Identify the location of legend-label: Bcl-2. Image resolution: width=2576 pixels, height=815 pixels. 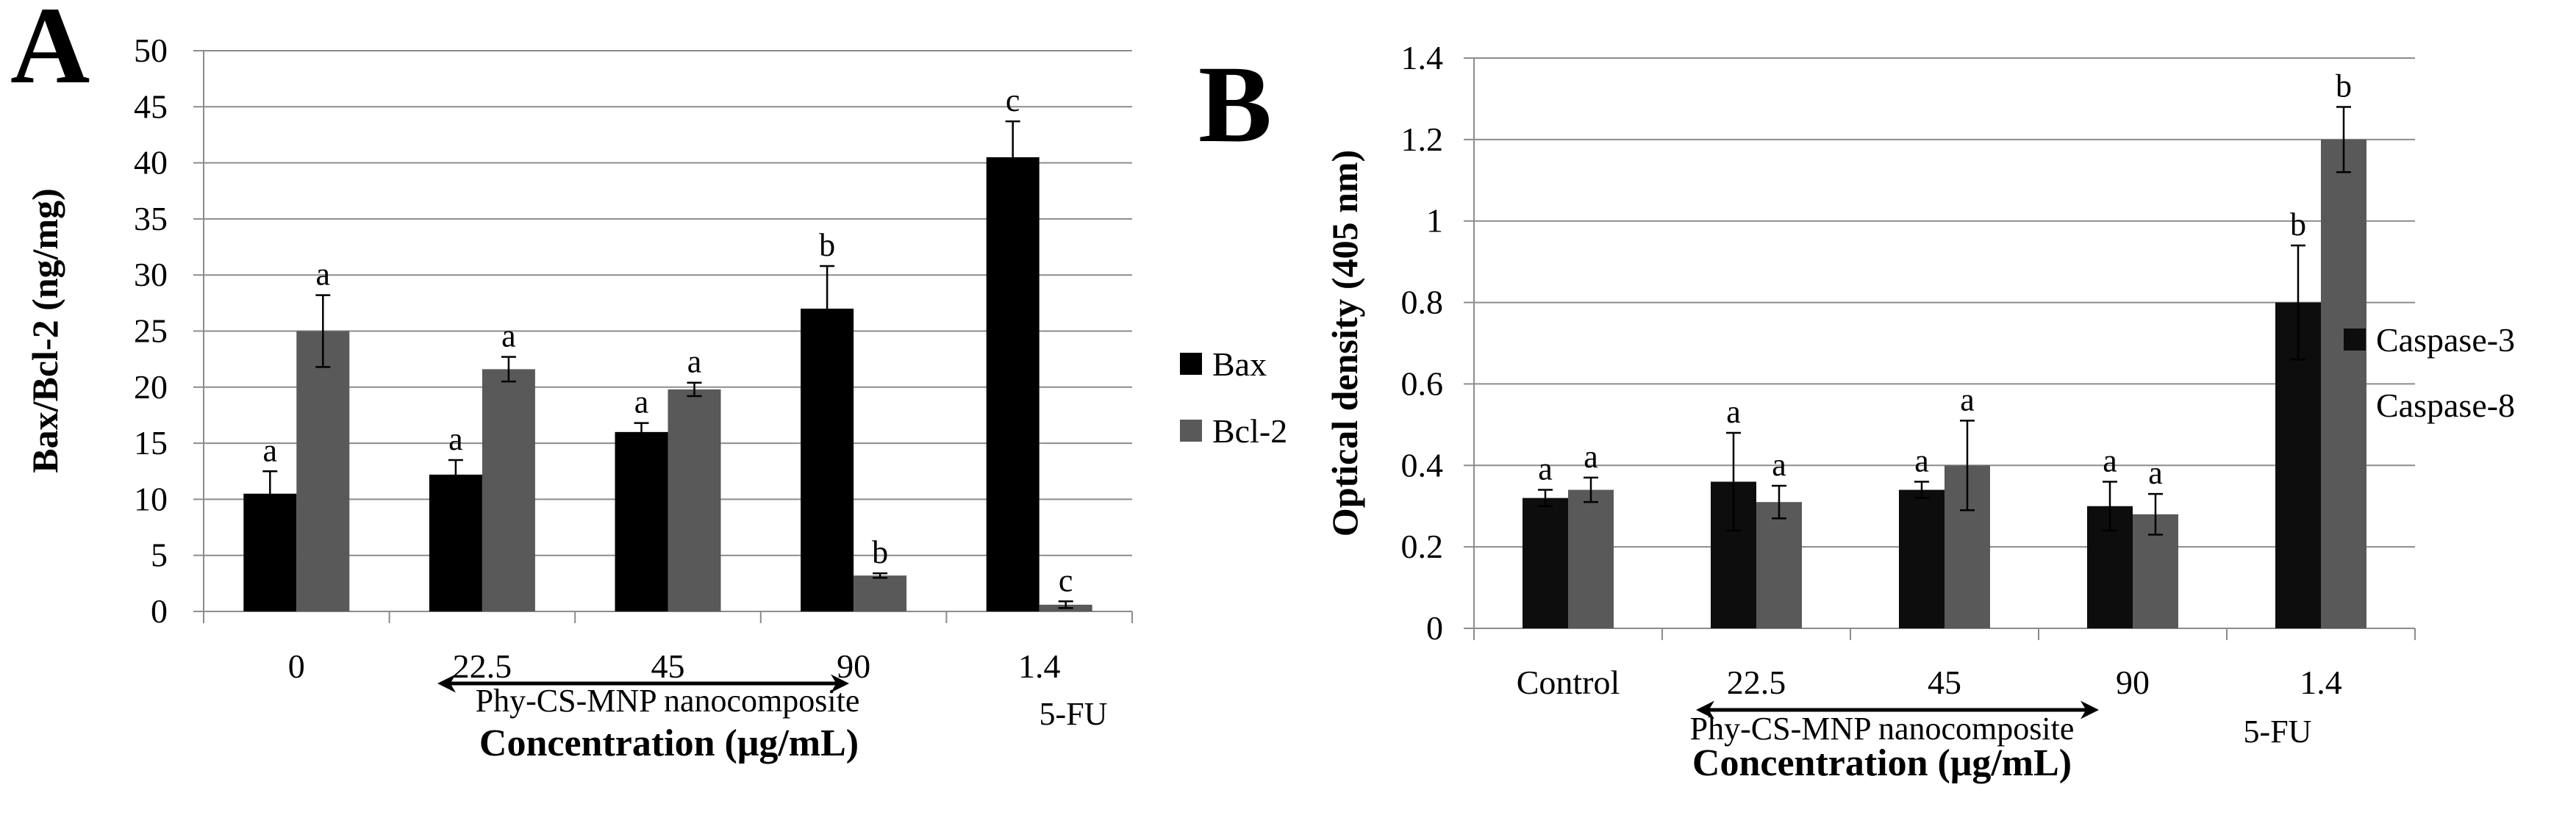
(1249, 431).